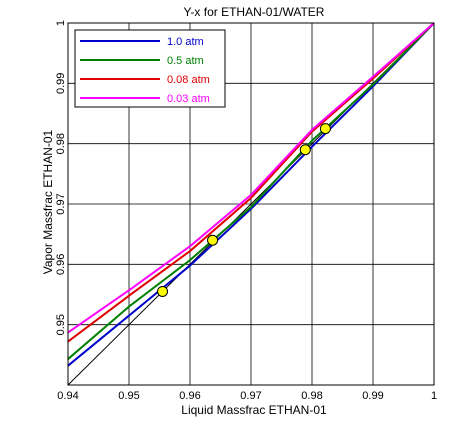  What do you see at coordinates (434, 396) in the screenshot?
I see `x-tick-label: 1` at bounding box center [434, 396].